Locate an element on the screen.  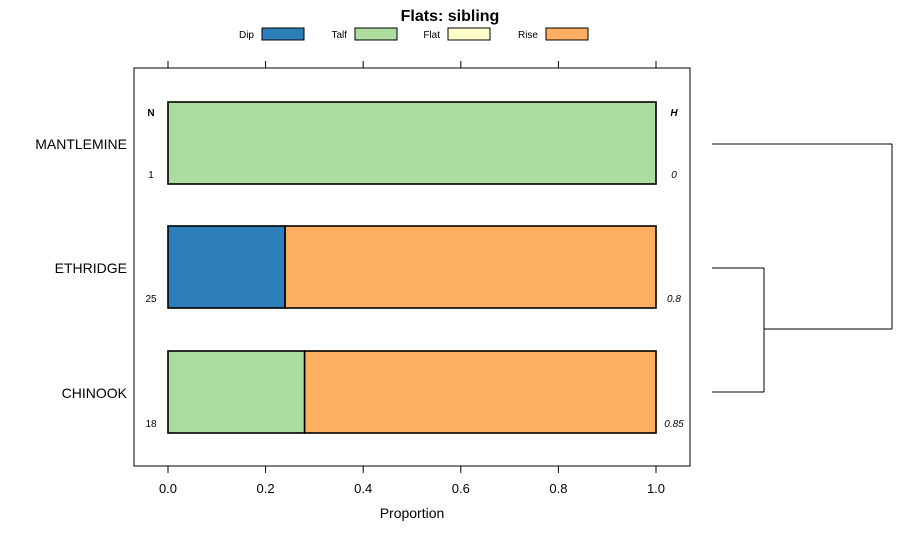
category-label: ETHRIDGE is located at coordinates (91, 268).